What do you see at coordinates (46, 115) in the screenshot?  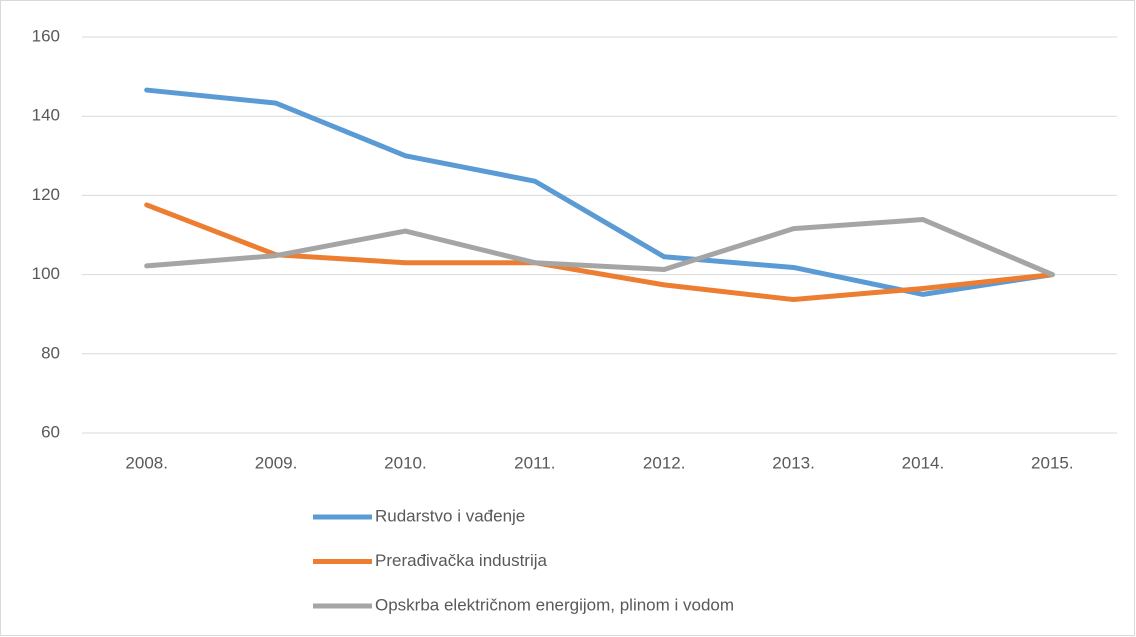 I see `y-tick-label: 140` at bounding box center [46, 115].